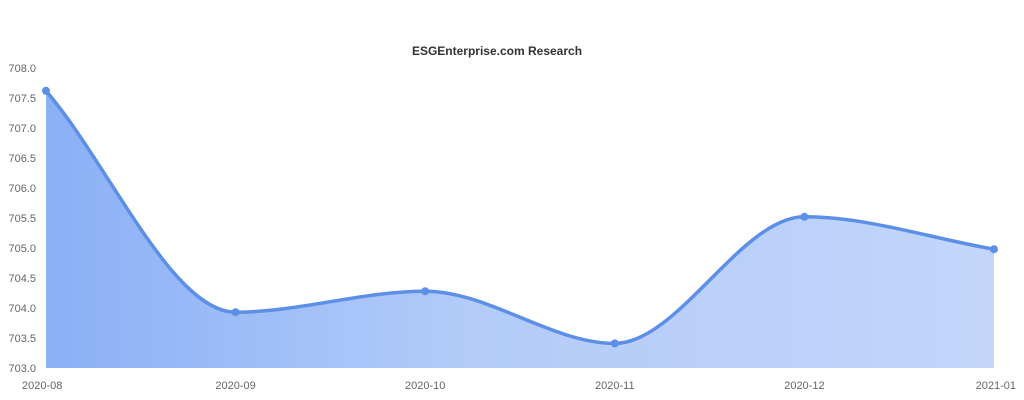 The width and height of the screenshot is (1024, 400). I want to click on y-tick-label: 703.5, so click(22, 339).